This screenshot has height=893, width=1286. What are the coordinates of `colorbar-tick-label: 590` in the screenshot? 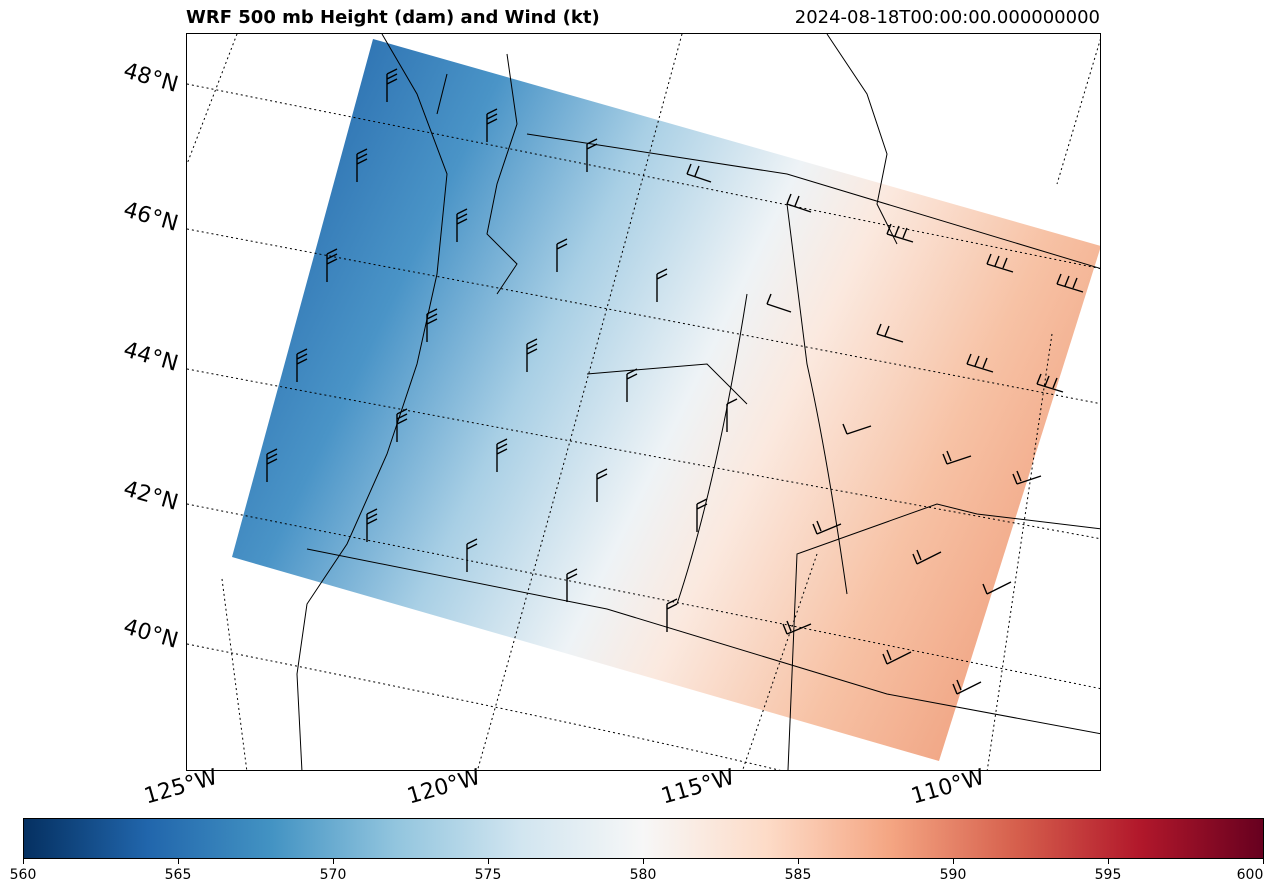 It's located at (953, 875).